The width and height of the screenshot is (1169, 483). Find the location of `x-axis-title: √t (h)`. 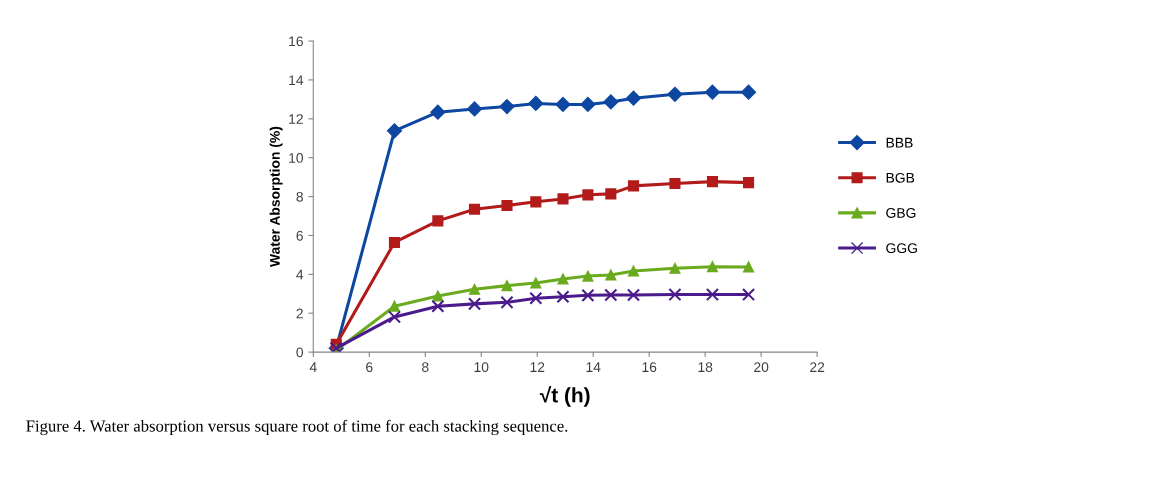

x-axis-title: √t (h) is located at coordinates (564, 396).